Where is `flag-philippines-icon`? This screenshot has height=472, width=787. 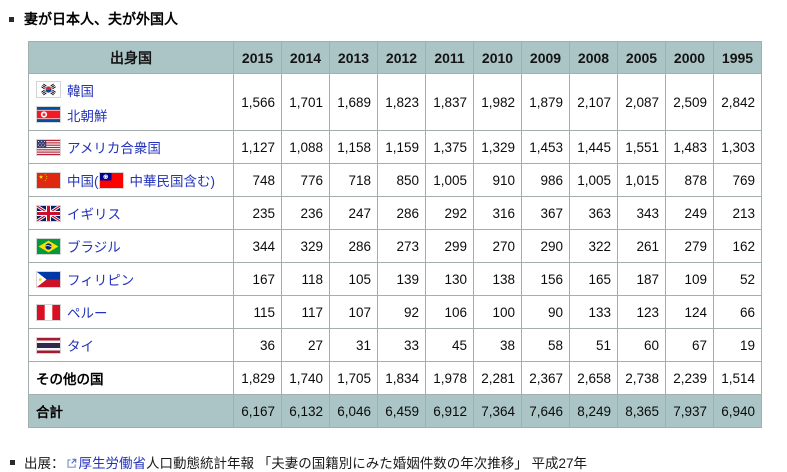 flag-philippines-icon is located at coordinates (48, 279).